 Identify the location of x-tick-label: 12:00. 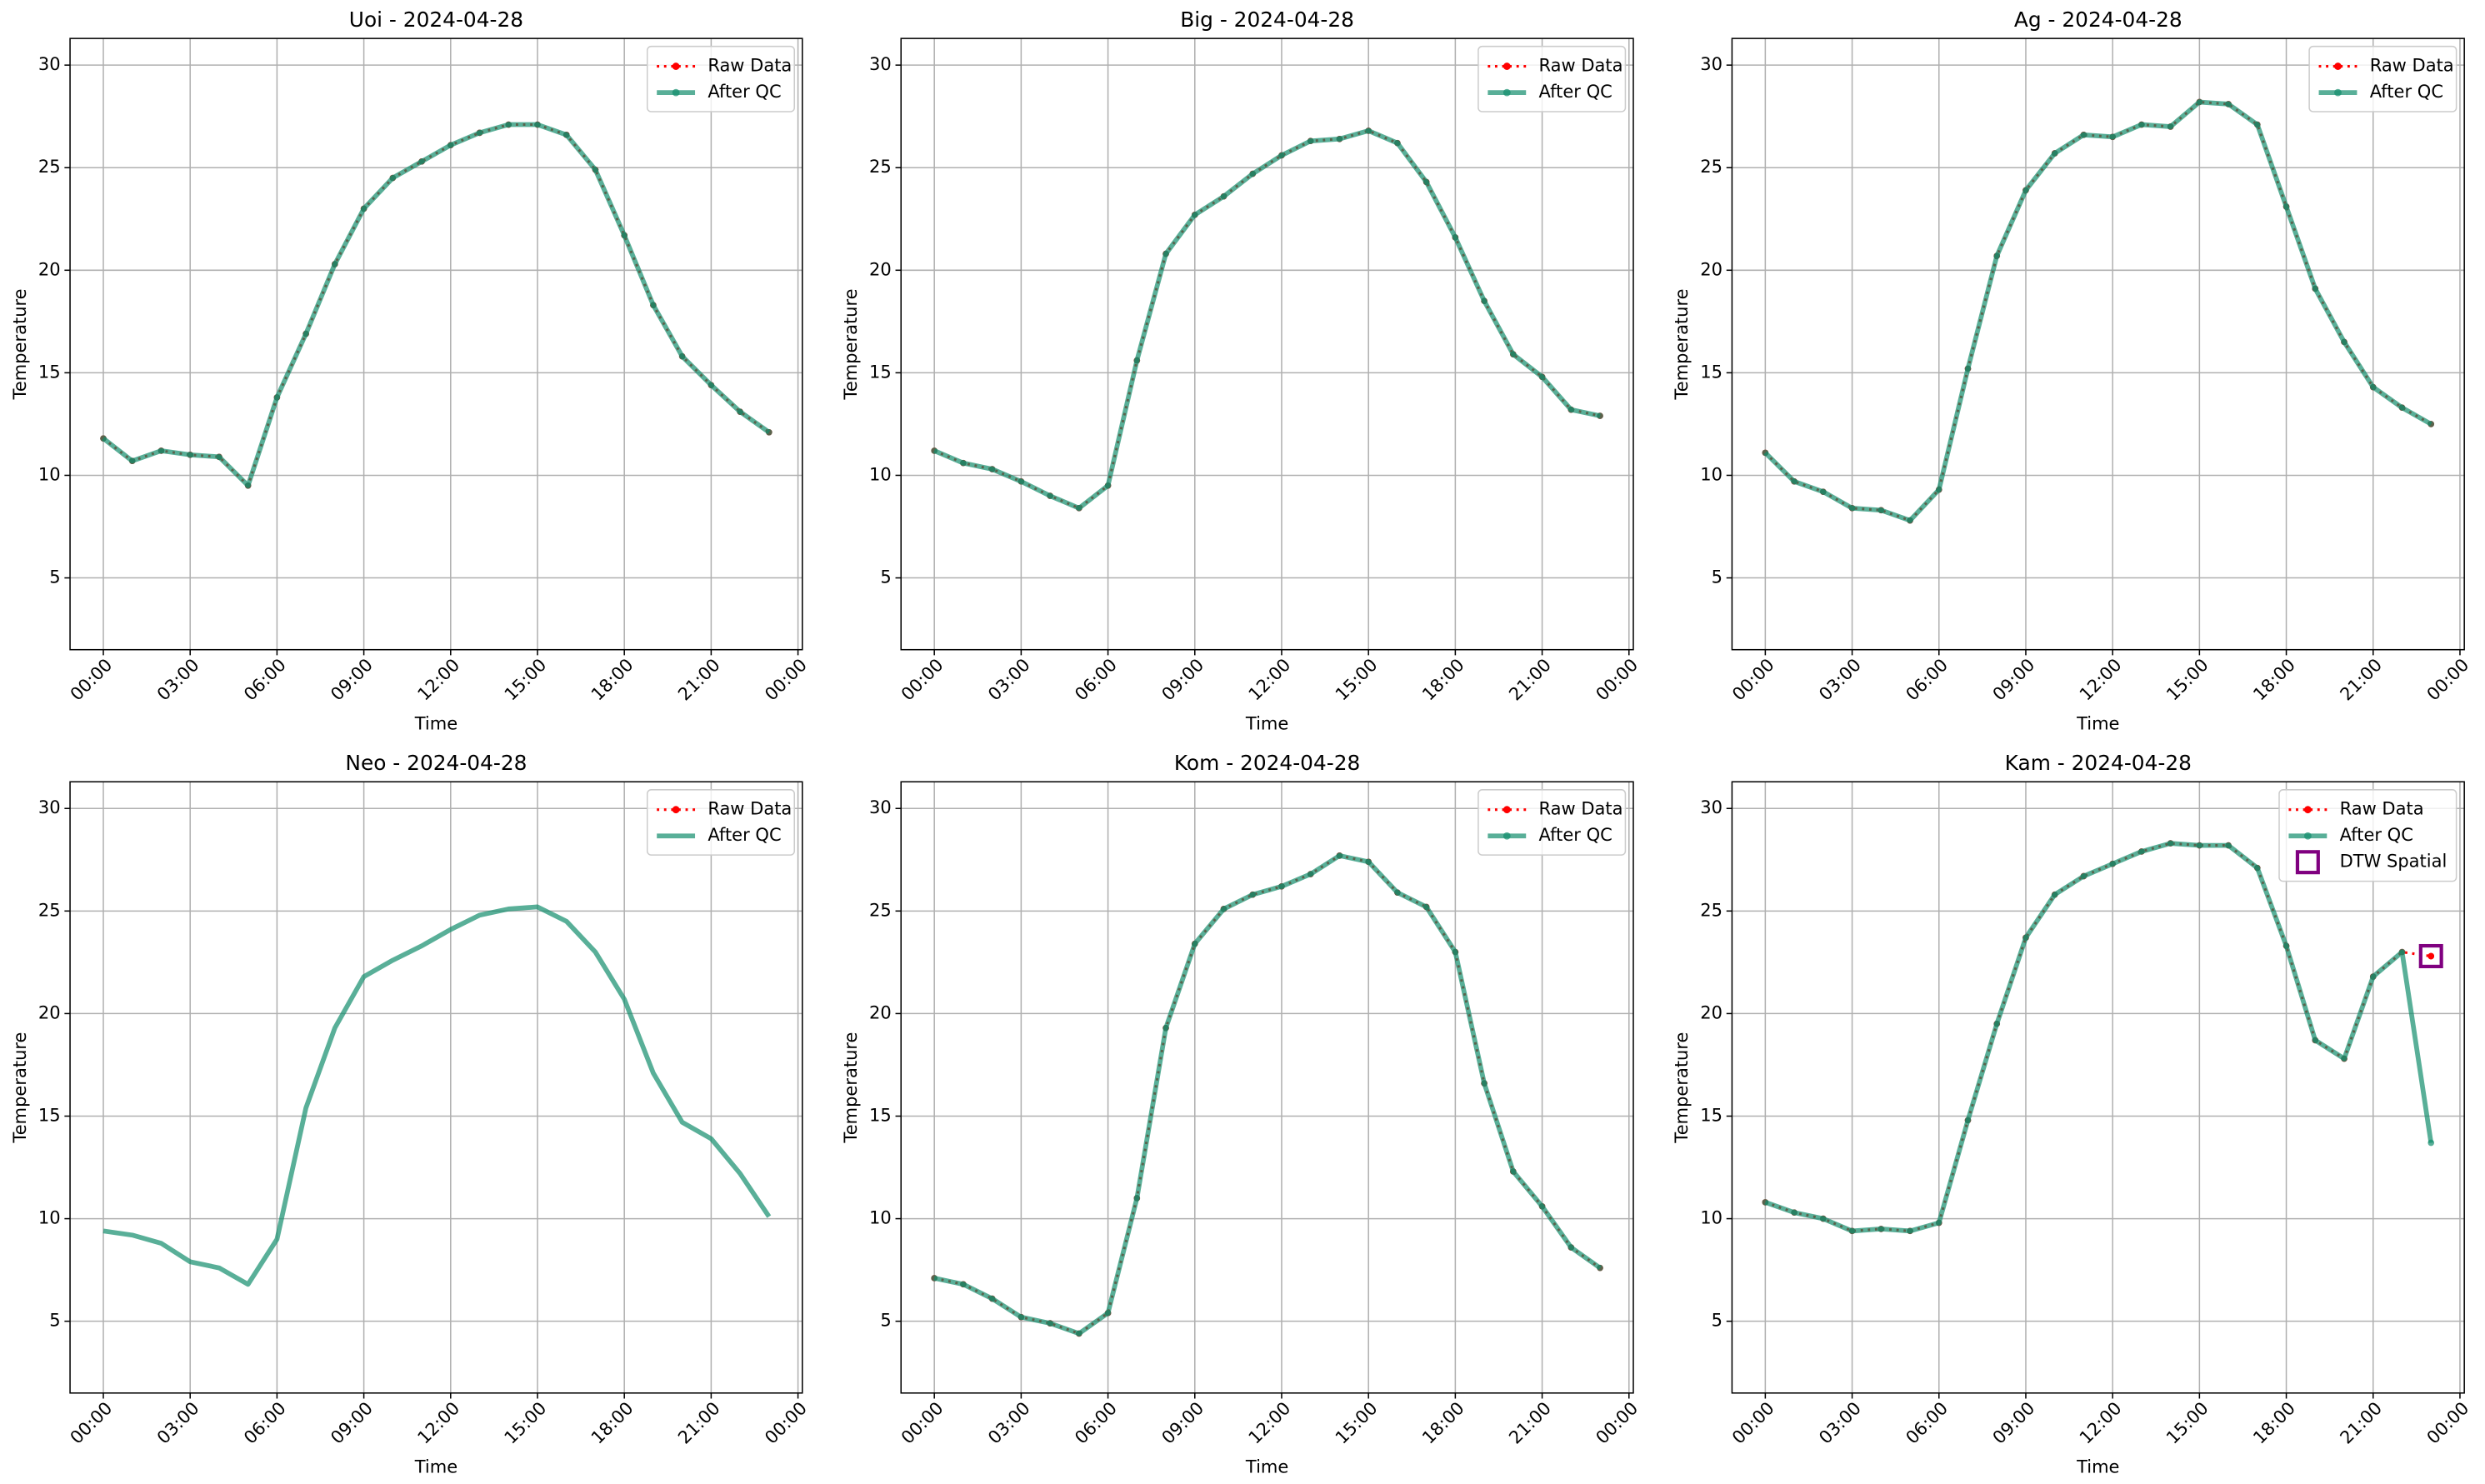
(438, 1422).